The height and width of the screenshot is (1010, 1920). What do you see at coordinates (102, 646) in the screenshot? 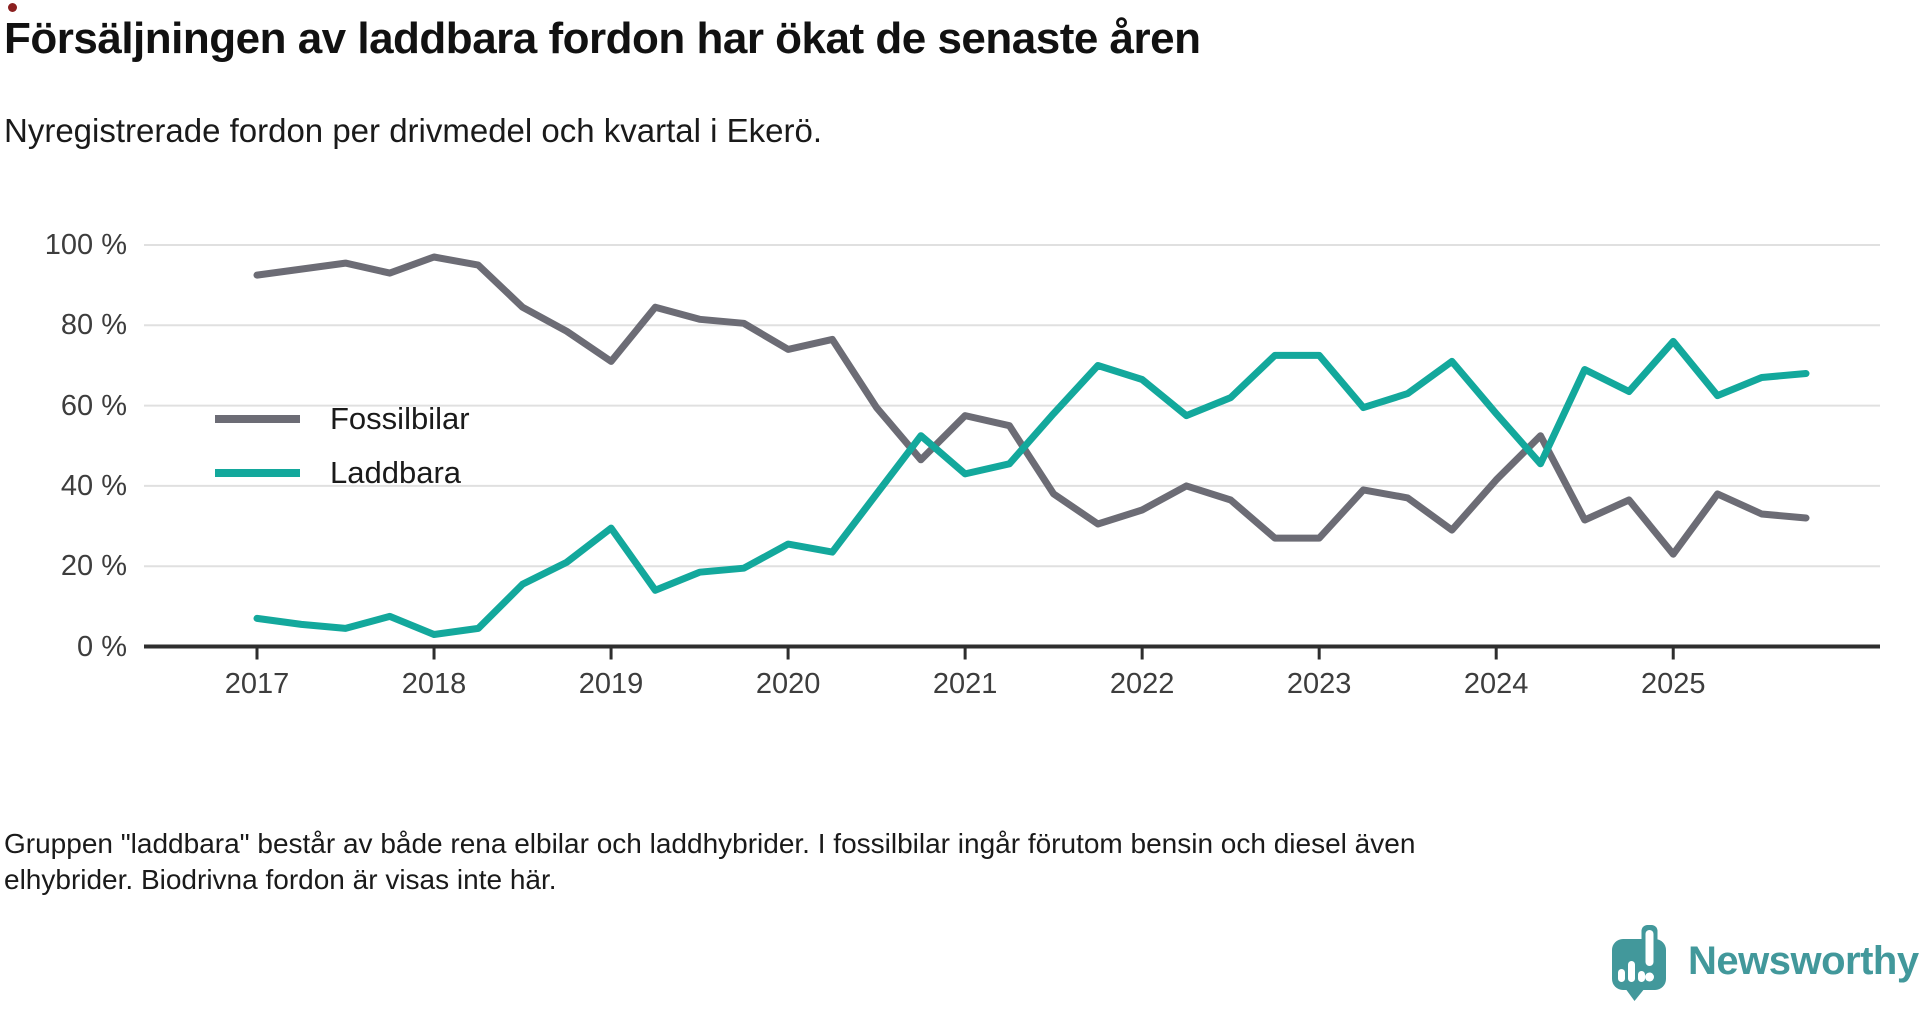
I see `y-axis-label-0: 0 %` at bounding box center [102, 646].